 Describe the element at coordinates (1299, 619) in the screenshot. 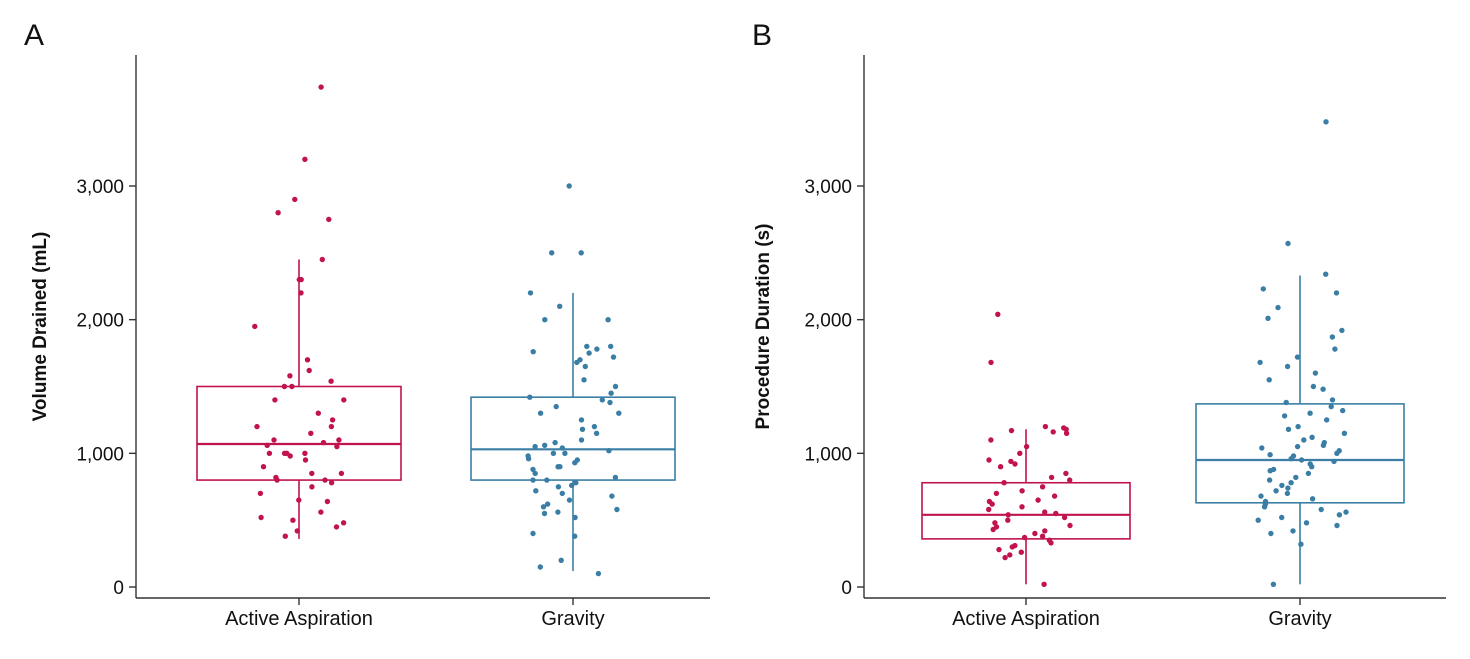

I see `x-tick-label: Gravity` at that location.